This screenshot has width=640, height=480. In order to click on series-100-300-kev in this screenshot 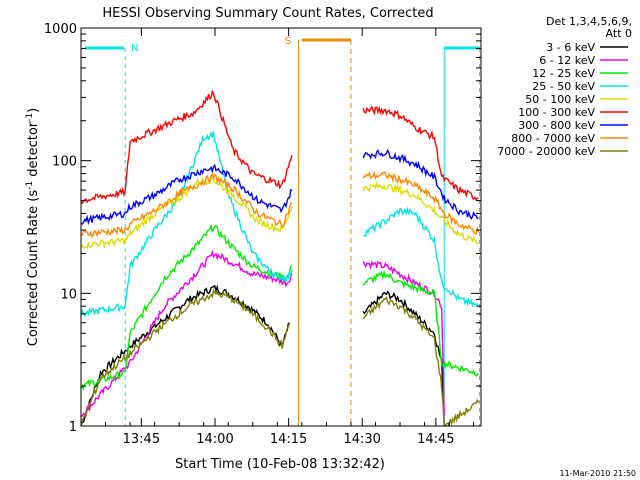, I will do `click(186, 147)`.